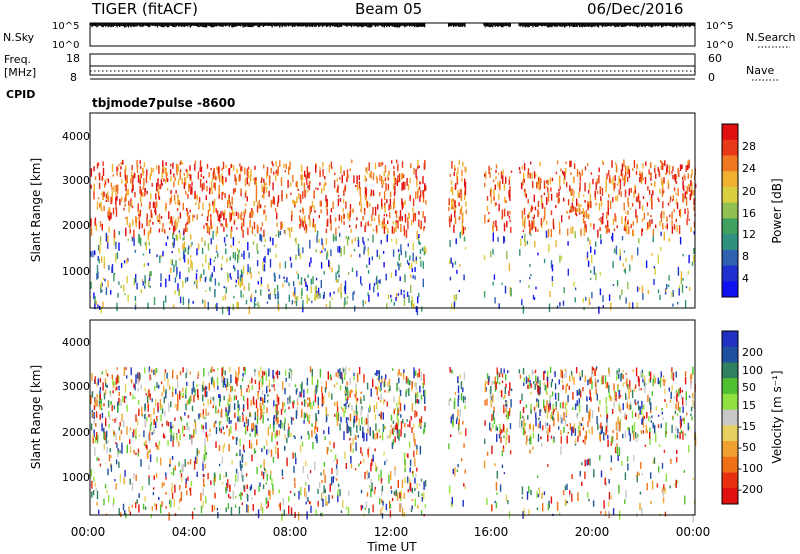 The image size is (800, 554). What do you see at coordinates (749, 234) in the screenshot?
I see `power-cbar-tick-12: 12` at bounding box center [749, 234].